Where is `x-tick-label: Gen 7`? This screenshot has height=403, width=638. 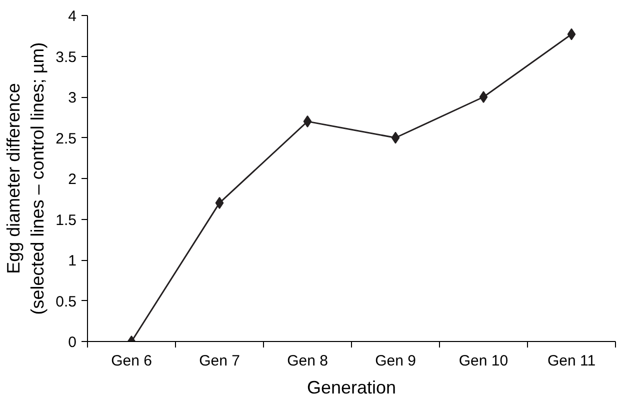 x-tick-label: Gen 7 is located at coordinates (219, 361).